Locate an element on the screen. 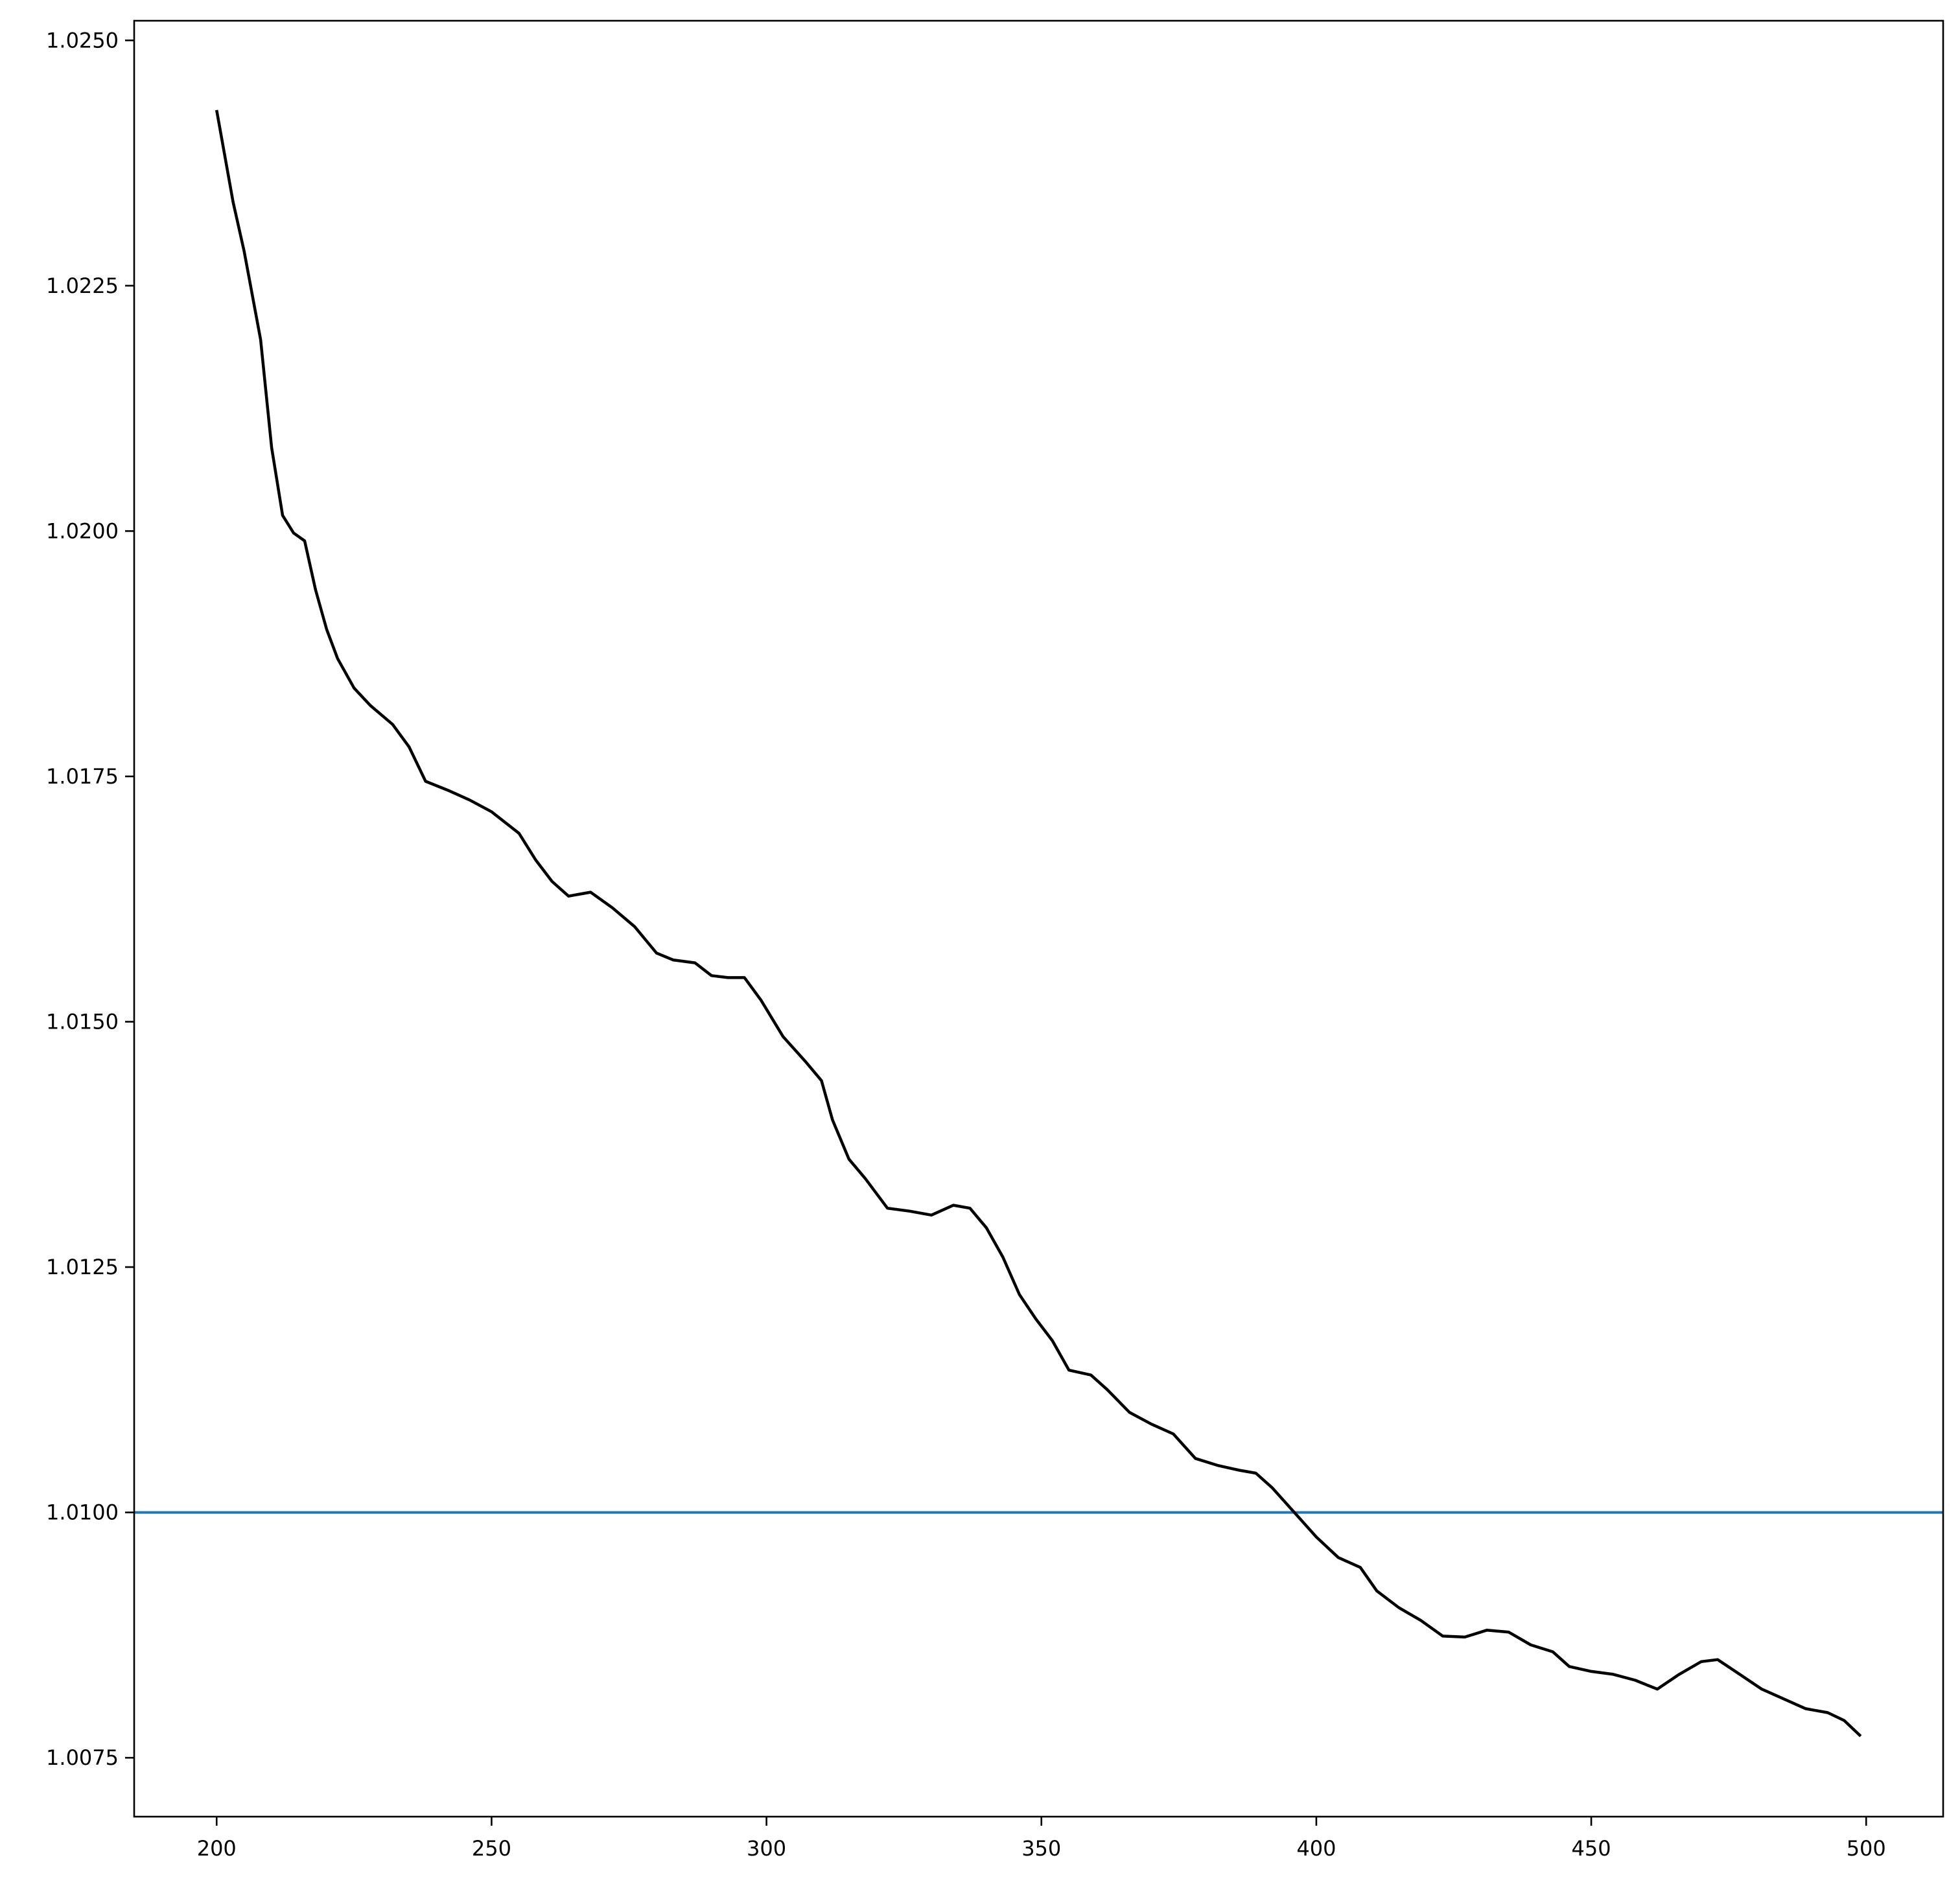 This screenshot has height=1886, width=1960. y-tick-label: 1.0150 is located at coordinates (82, 1021).